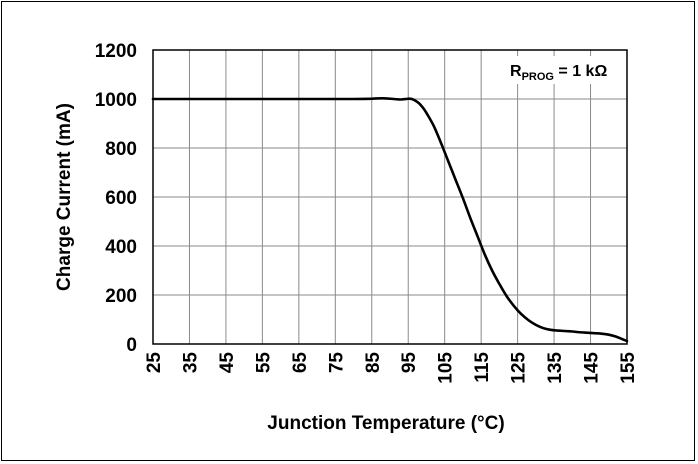  Describe the element at coordinates (116, 100) in the screenshot. I see `y-tick-label: 1000` at that location.